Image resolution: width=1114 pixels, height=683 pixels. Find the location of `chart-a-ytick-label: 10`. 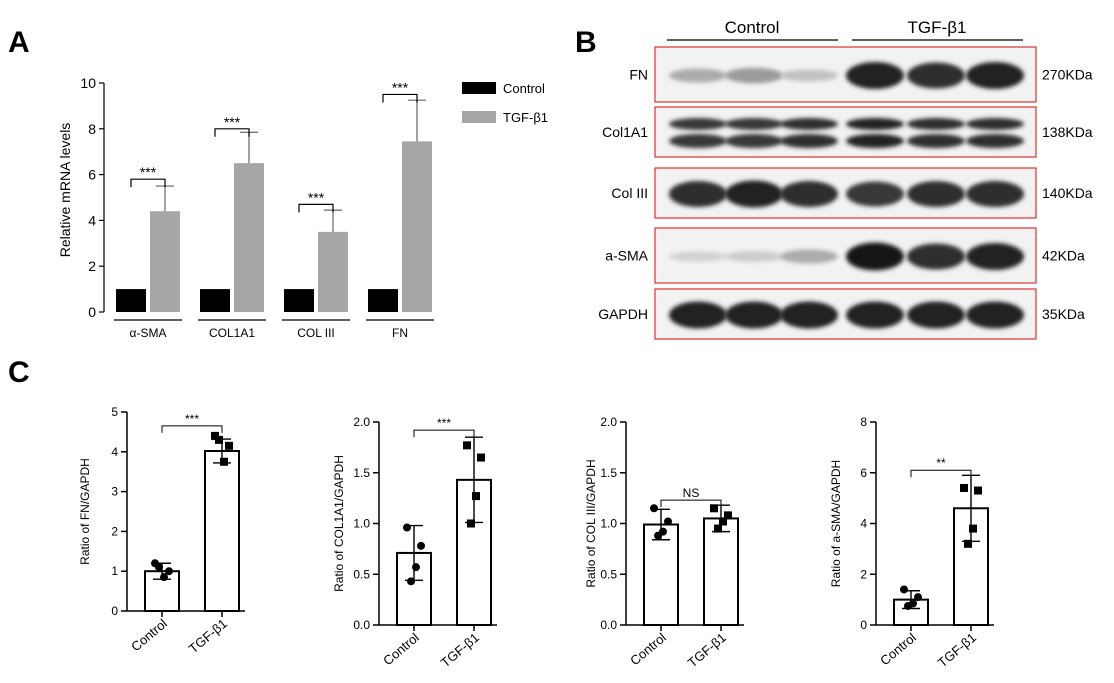

chart-a-ytick-label: 10 is located at coordinates (88, 83).